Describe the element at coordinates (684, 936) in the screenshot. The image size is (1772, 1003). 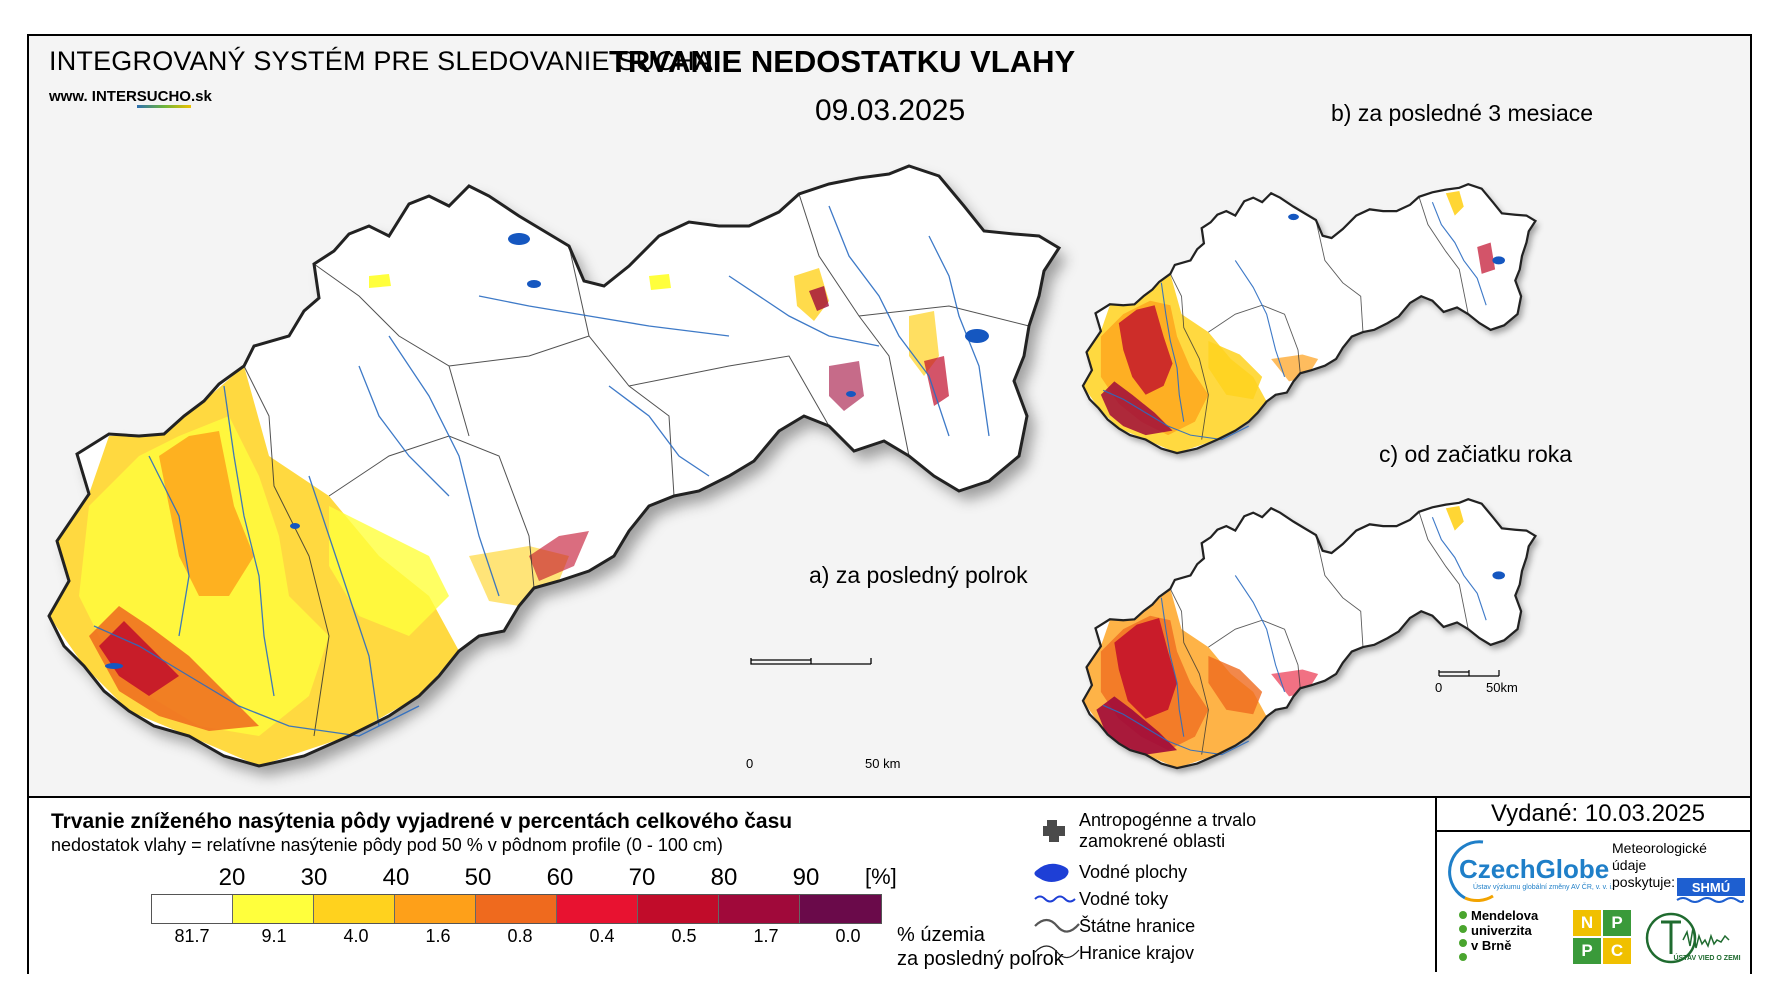
I see `legend-percentage: 0.5` at that location.